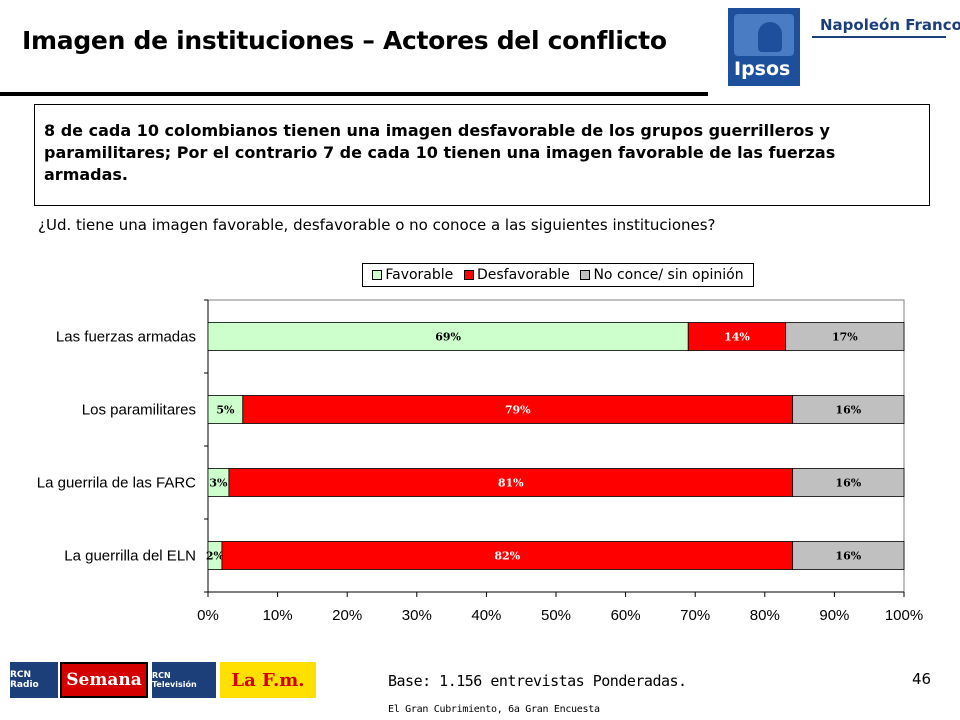 The height and width of the screenshot is (720, 960). Describe the element at coordinates (556, 615) in the screenshot. I see `x-tick-label: 50%` at that location.